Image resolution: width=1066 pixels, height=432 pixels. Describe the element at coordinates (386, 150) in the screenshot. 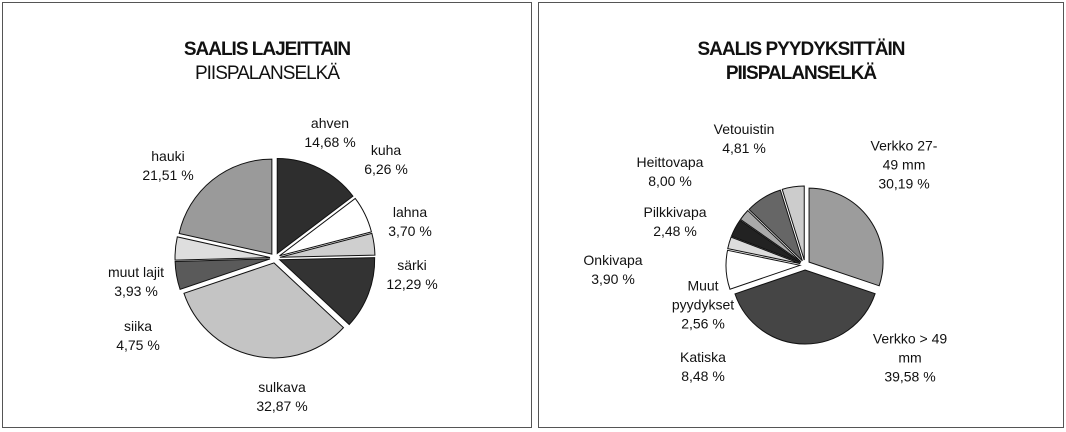

I see `category-label: kuha` at that location.